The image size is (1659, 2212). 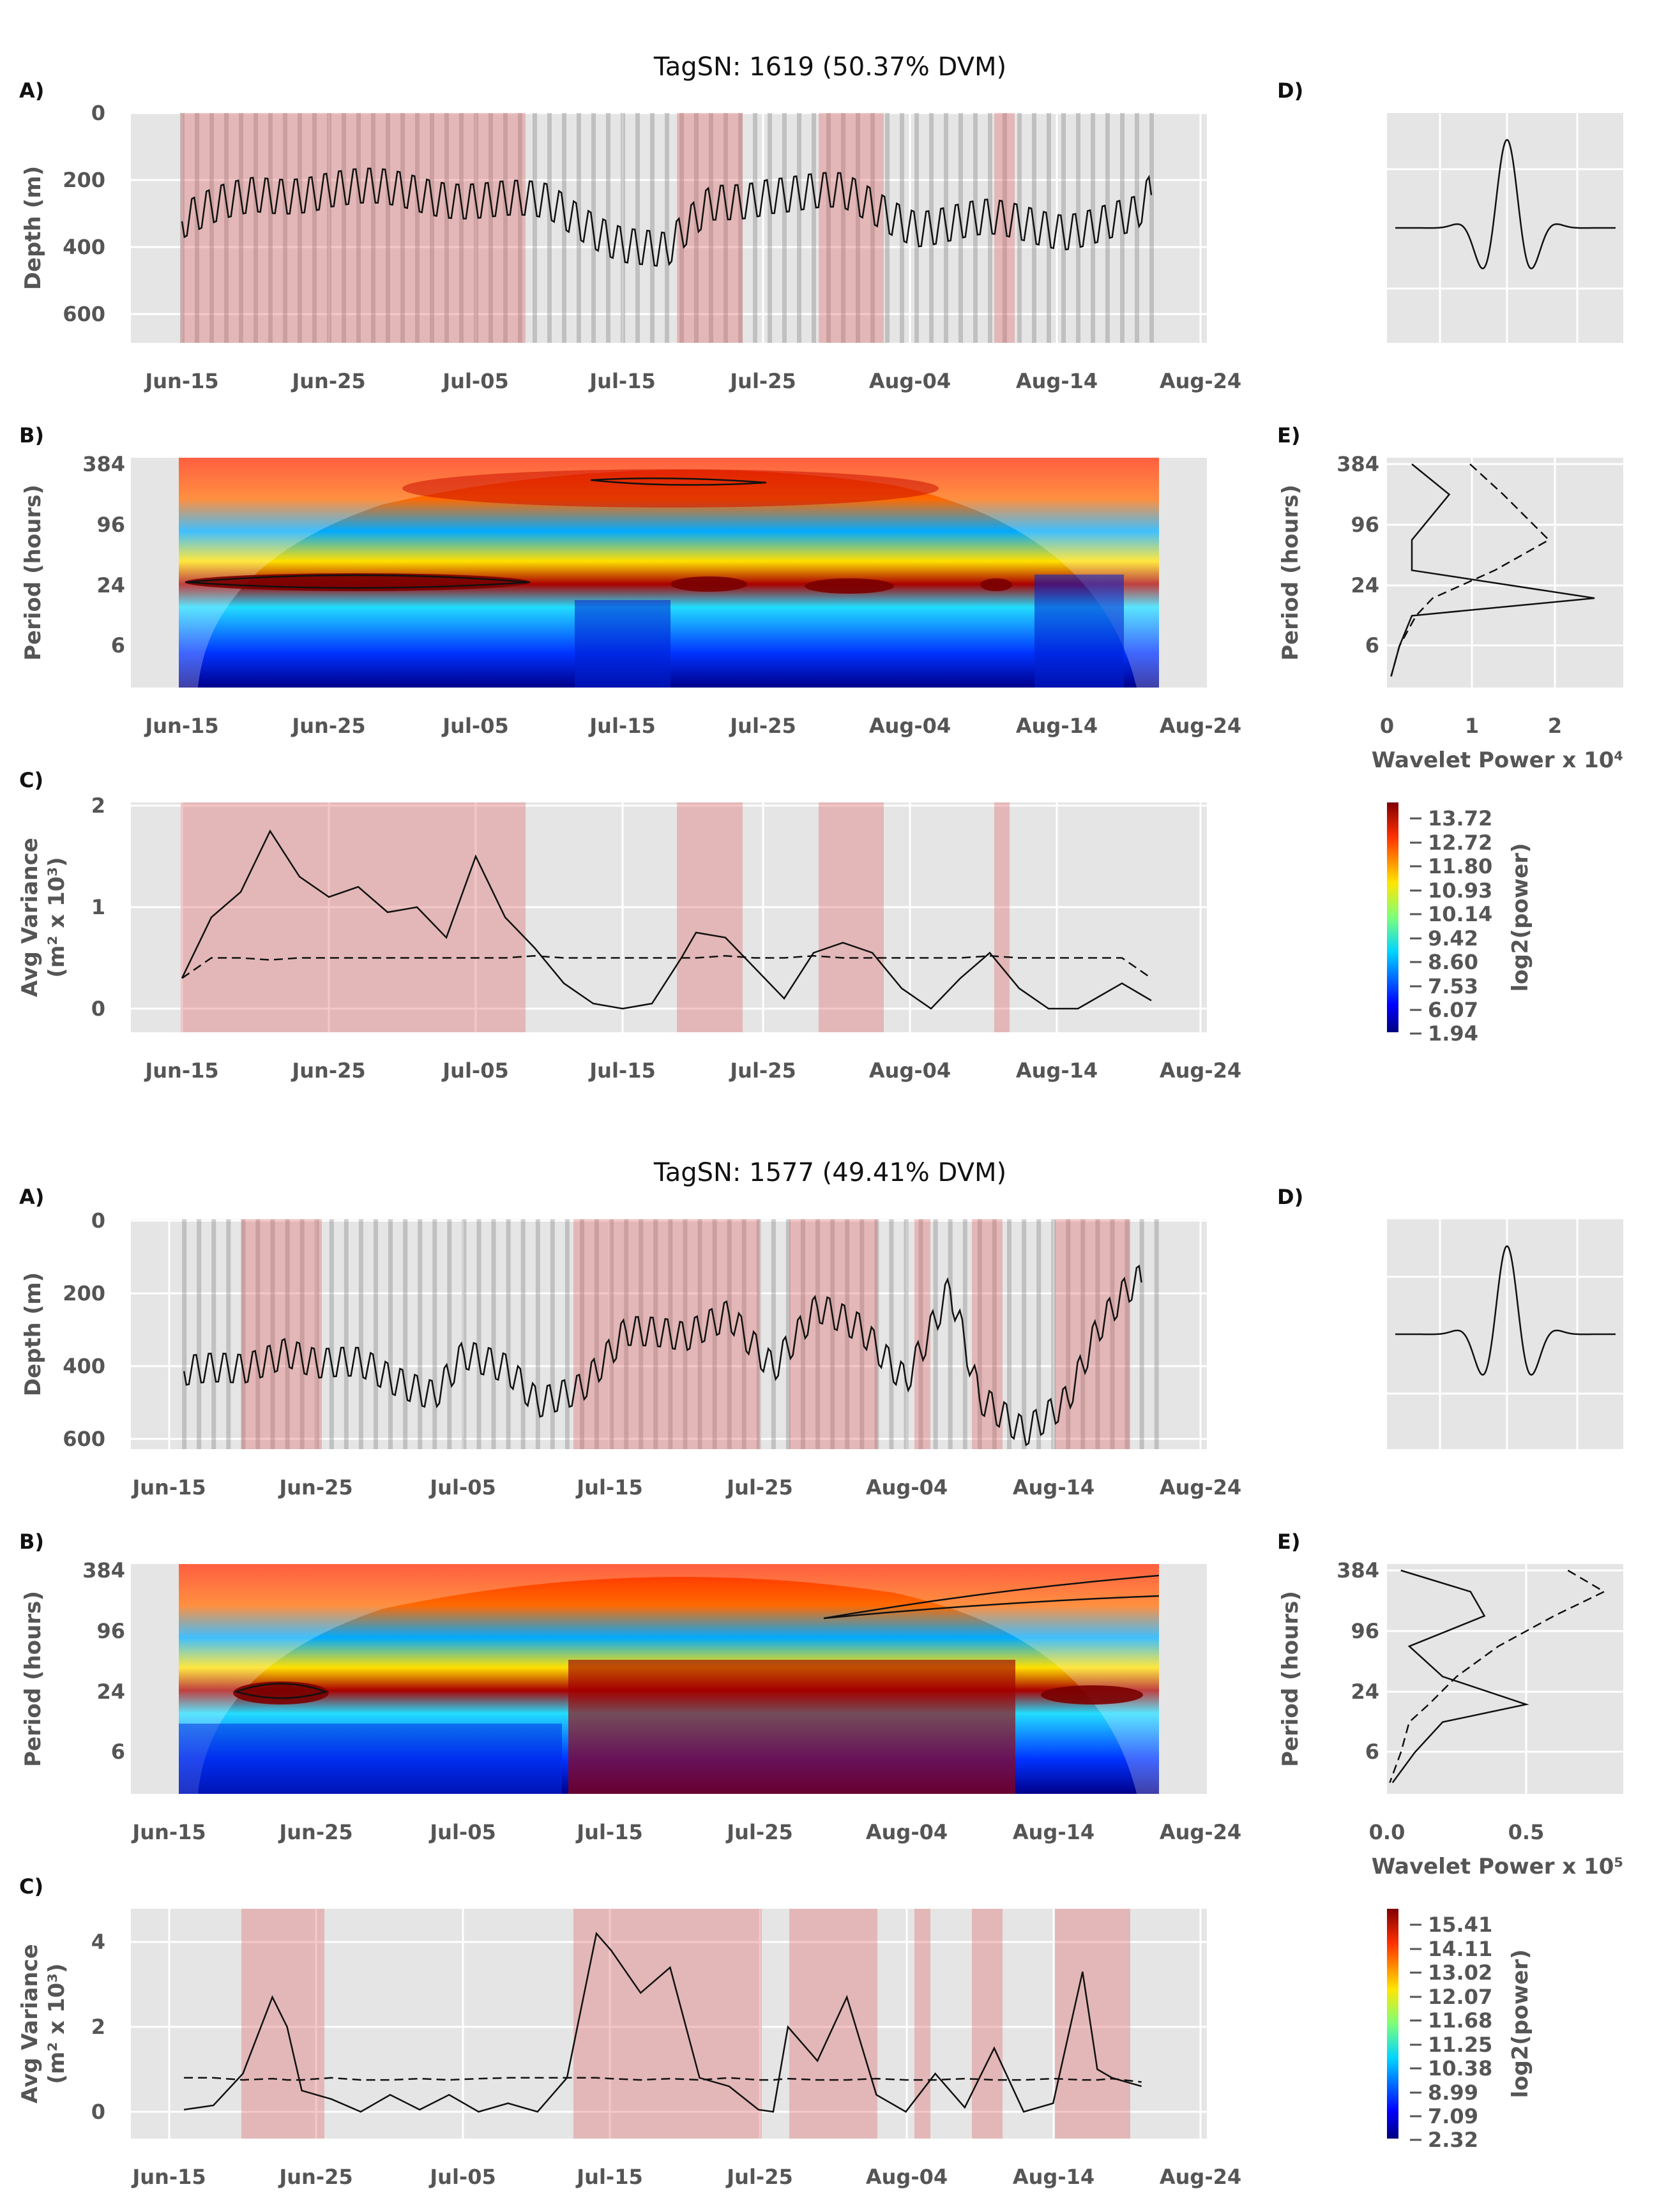 I want to click on colorbar-tick-label: 15.41, so click(x=1460, y=1925).